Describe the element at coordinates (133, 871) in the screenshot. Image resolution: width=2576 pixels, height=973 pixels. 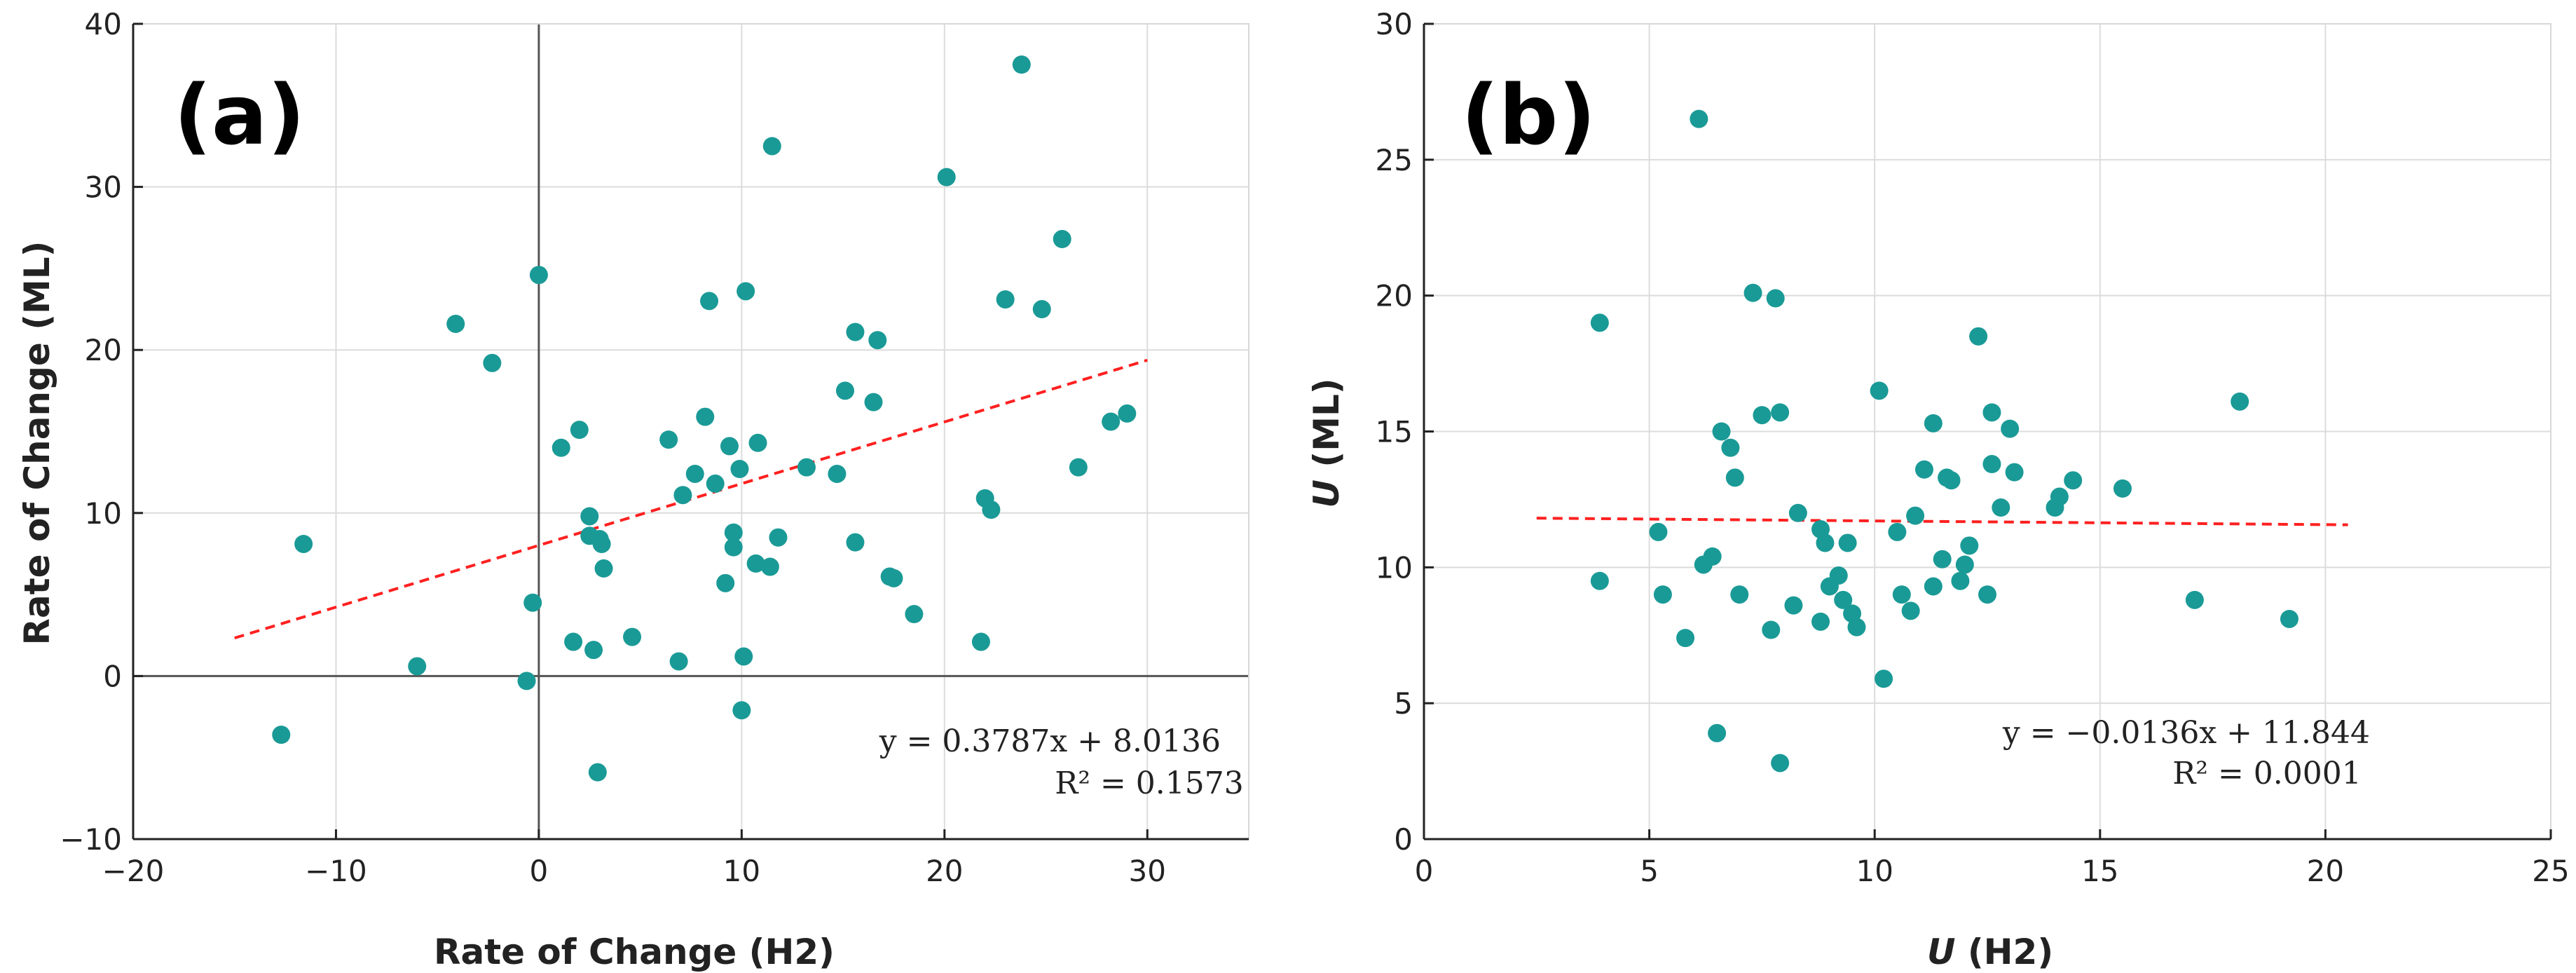
I see `x-tick-label: −20` at that location.